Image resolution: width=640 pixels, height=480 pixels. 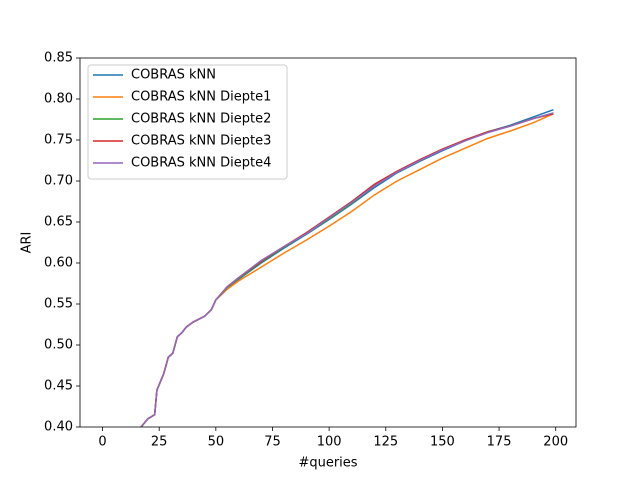 I want to click on y-tick-label: 0.55, so click(x=58, y=304).